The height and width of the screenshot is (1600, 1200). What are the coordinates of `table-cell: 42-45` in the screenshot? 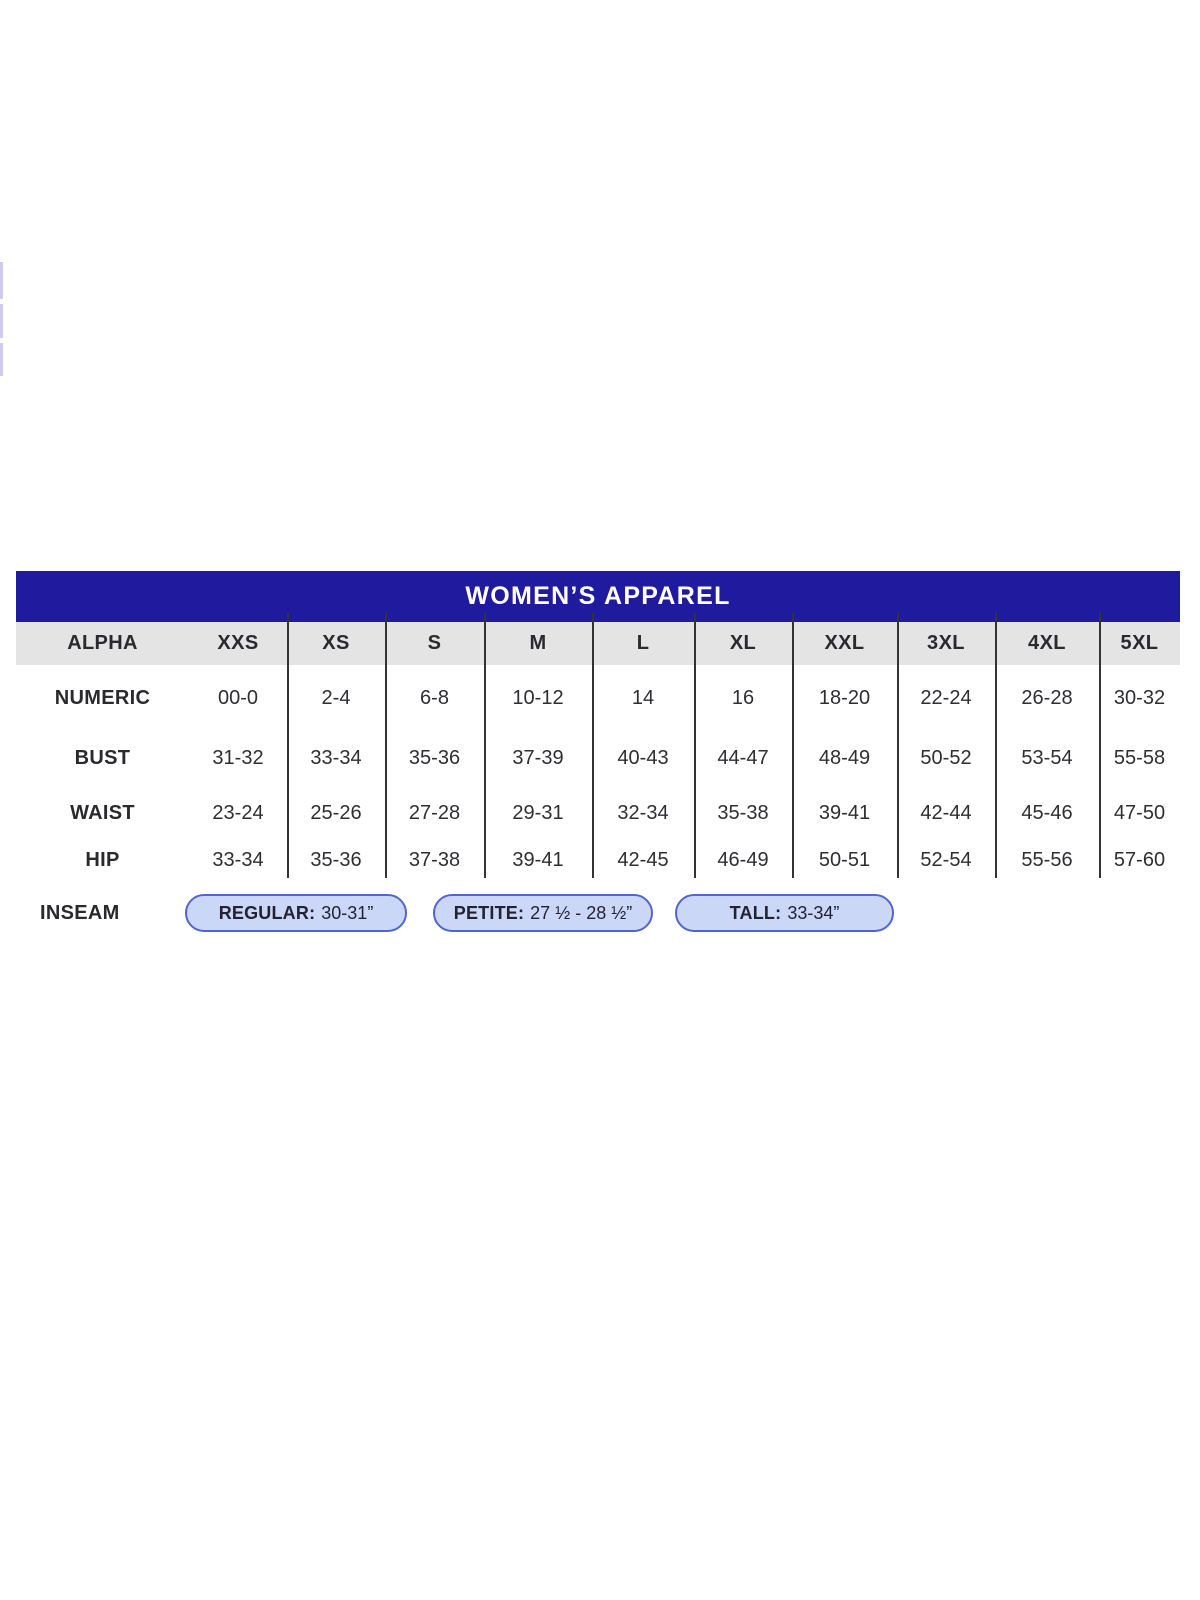 It's located at (643, 859).